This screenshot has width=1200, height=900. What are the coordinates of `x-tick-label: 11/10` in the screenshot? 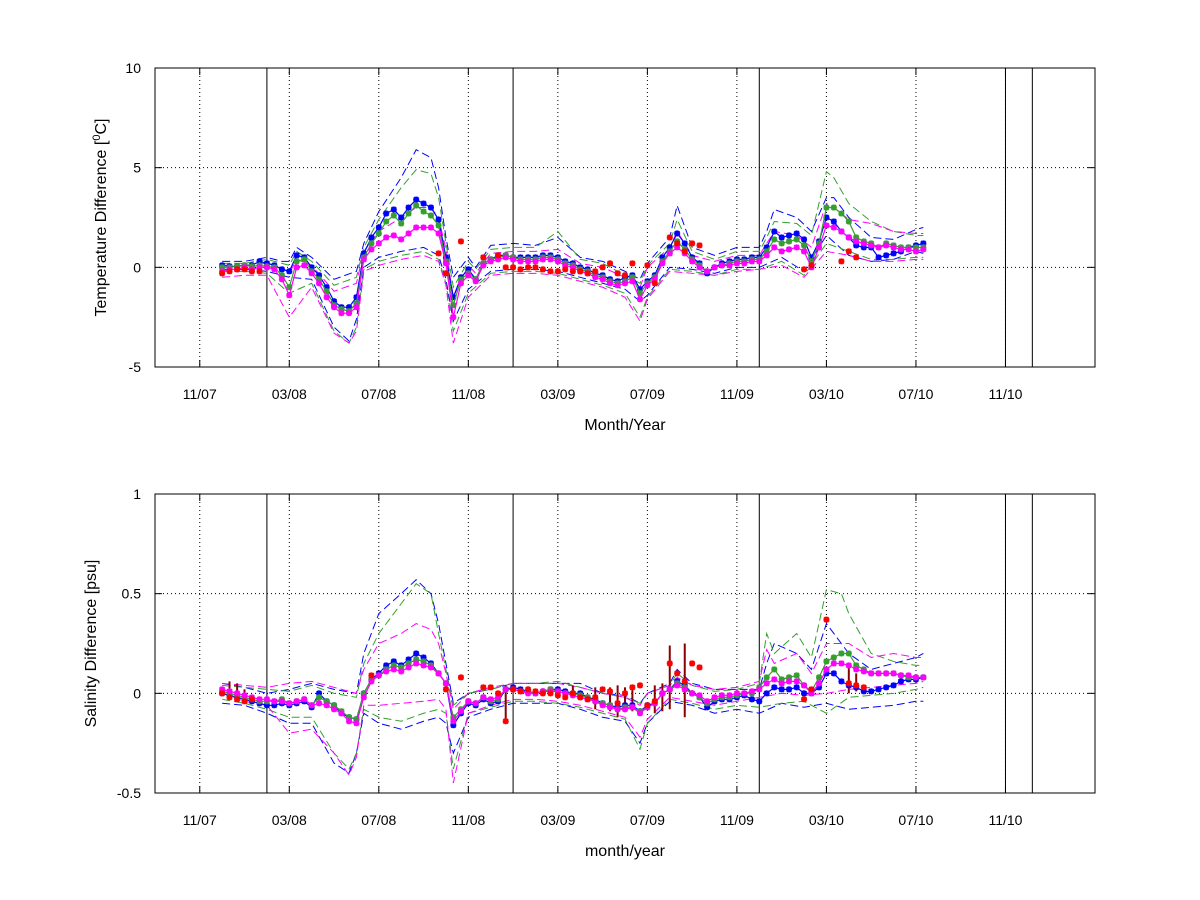 It's located at (1005, 820).